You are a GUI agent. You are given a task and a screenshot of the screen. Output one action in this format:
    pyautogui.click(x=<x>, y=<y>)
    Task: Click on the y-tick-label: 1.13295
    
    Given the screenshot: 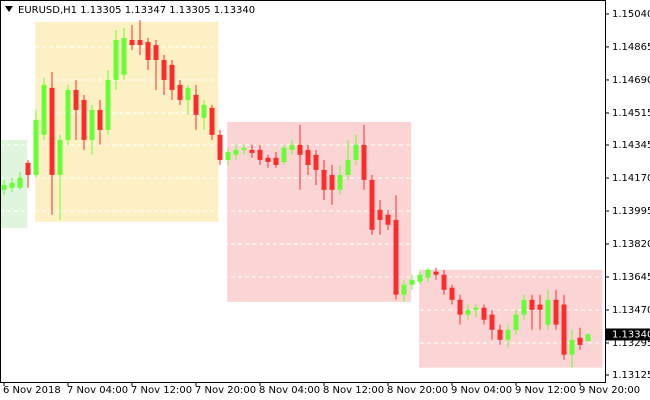 What is the action you would take?
    pyautogui.click(x=631, y=343)
    